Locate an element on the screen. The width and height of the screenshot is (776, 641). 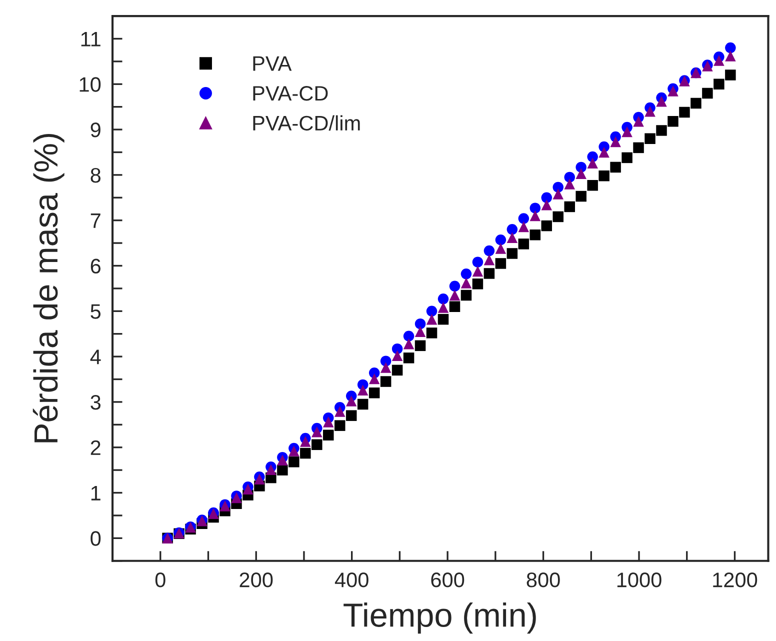
y-tick-label: 5 is located at coordinates (95, 311).